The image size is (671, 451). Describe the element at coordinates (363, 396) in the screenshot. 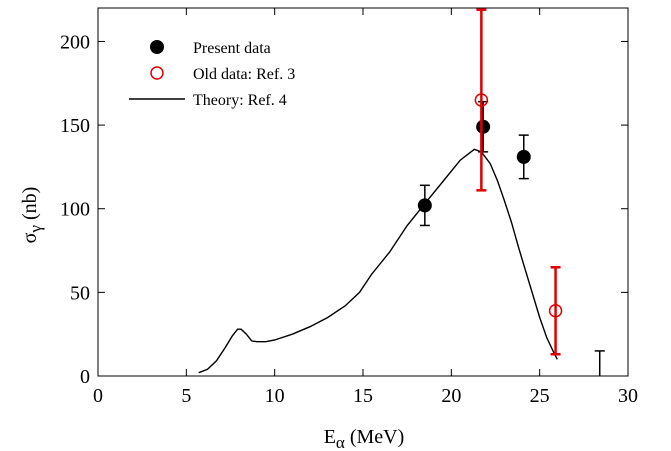

I see `x-tick-label: 15` at that location.